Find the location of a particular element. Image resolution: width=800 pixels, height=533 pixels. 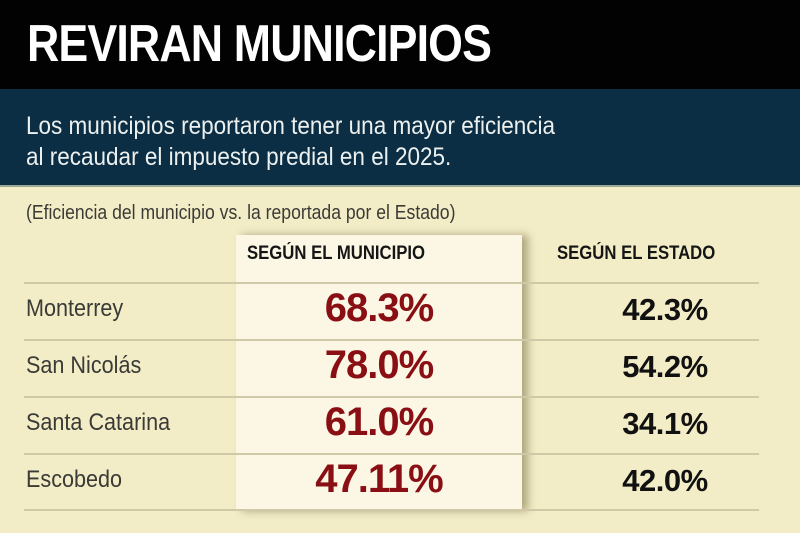

municipio-value: 68.3% is located at coordinates (379, 308).